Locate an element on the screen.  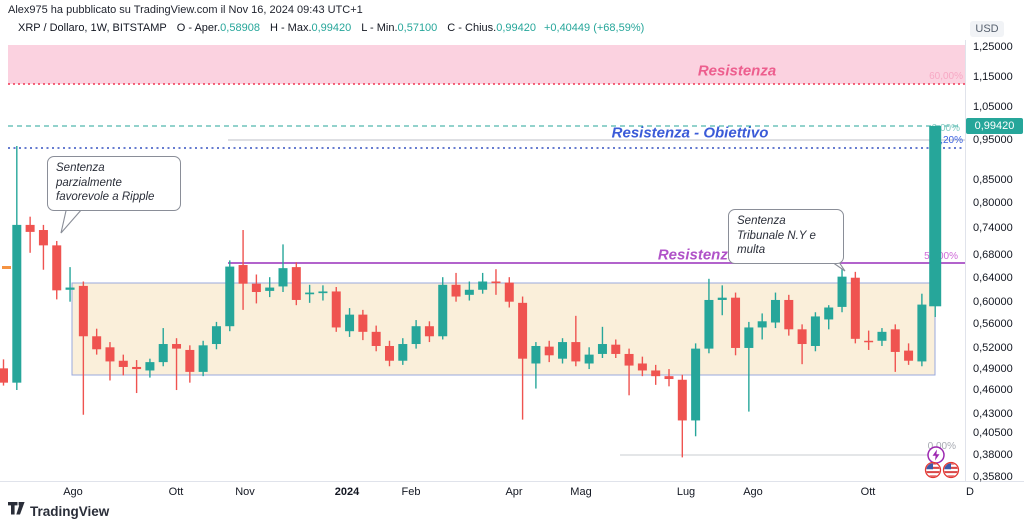
tradingview-watermark: TradingView is located at coordinates (58, 511).